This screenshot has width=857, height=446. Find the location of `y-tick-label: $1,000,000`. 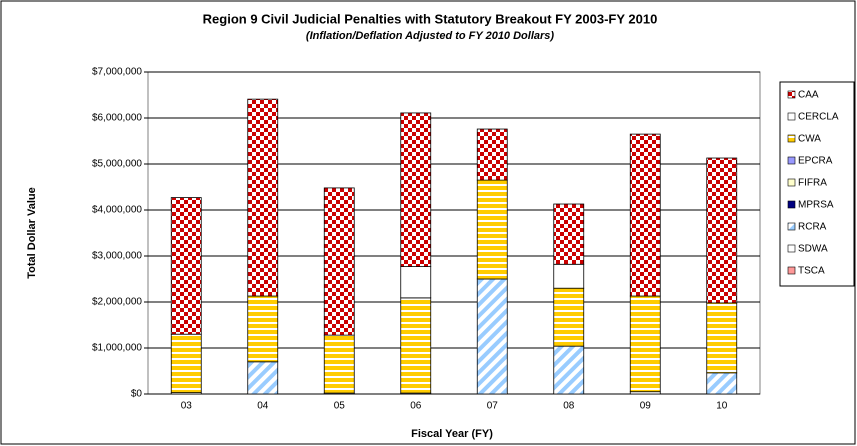

y-tick-label: $1,000,000 is located at coordinates (117, 348).